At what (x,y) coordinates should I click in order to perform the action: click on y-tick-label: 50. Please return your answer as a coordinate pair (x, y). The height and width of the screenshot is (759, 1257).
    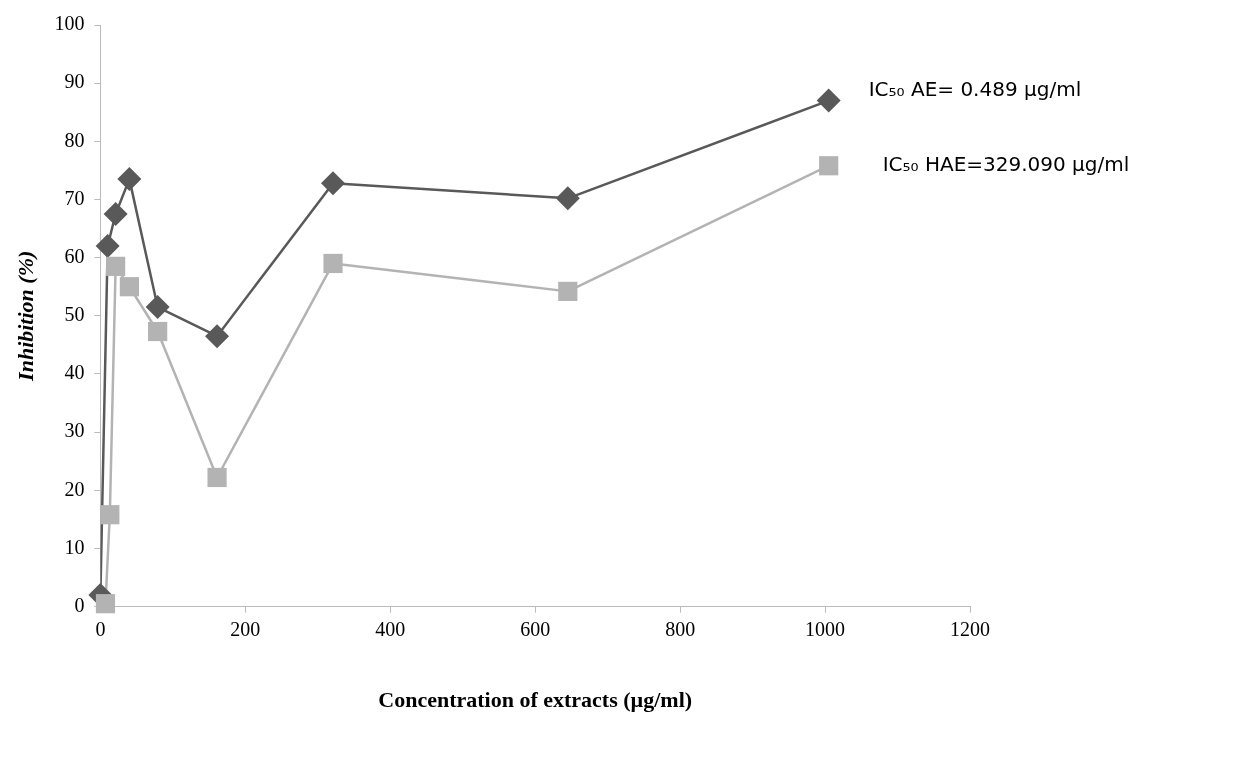
    Looking at the image, I should click on (74, 314).